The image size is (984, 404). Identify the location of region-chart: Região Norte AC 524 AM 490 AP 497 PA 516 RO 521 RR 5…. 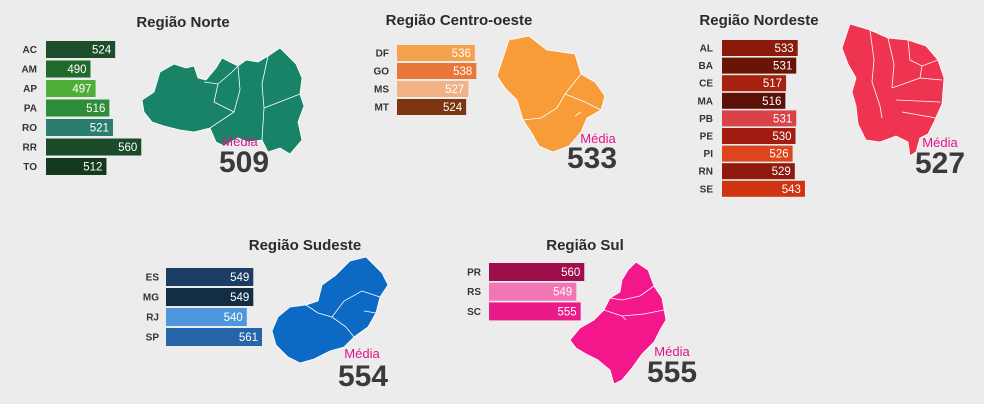
(163, 96).